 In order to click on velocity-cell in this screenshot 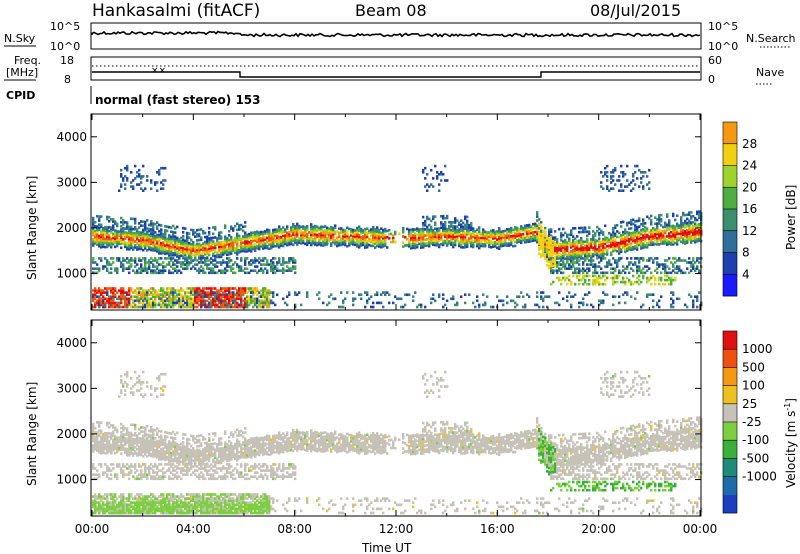, I will do `click(97, 446)`.